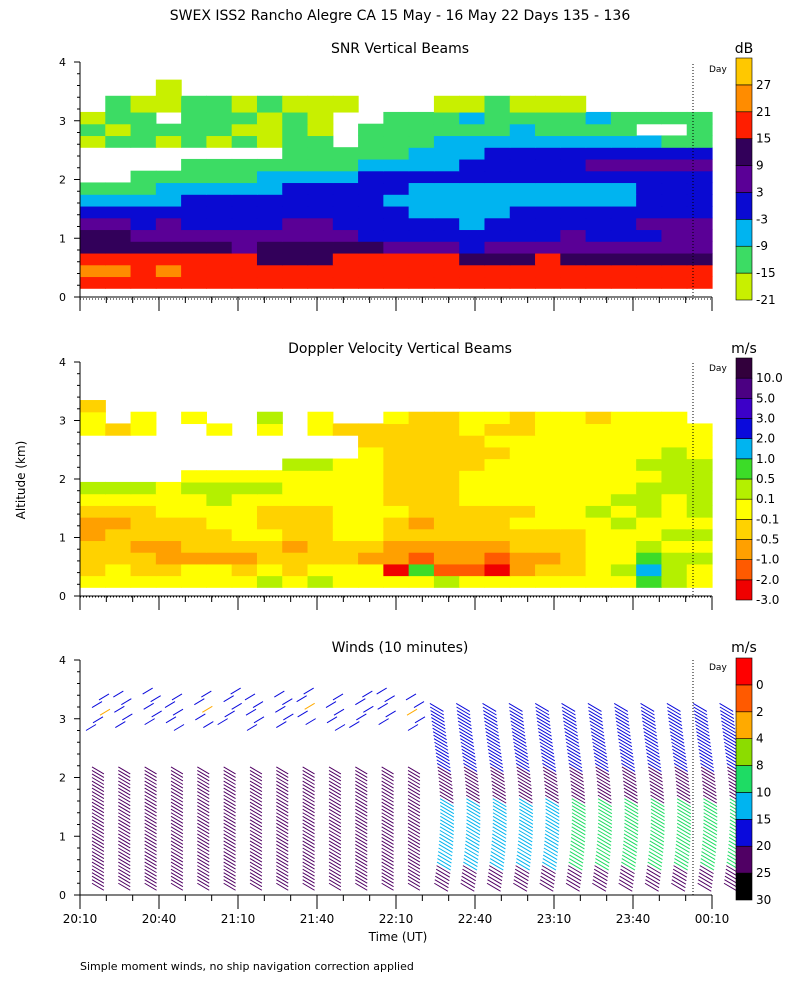 Image resolution: width=800 pixels, height=1000 pixels. What do you see at coordinates (763, 85) in the screenshot?
I see `colorbar-label: 27` at bounding box center [763, 85].